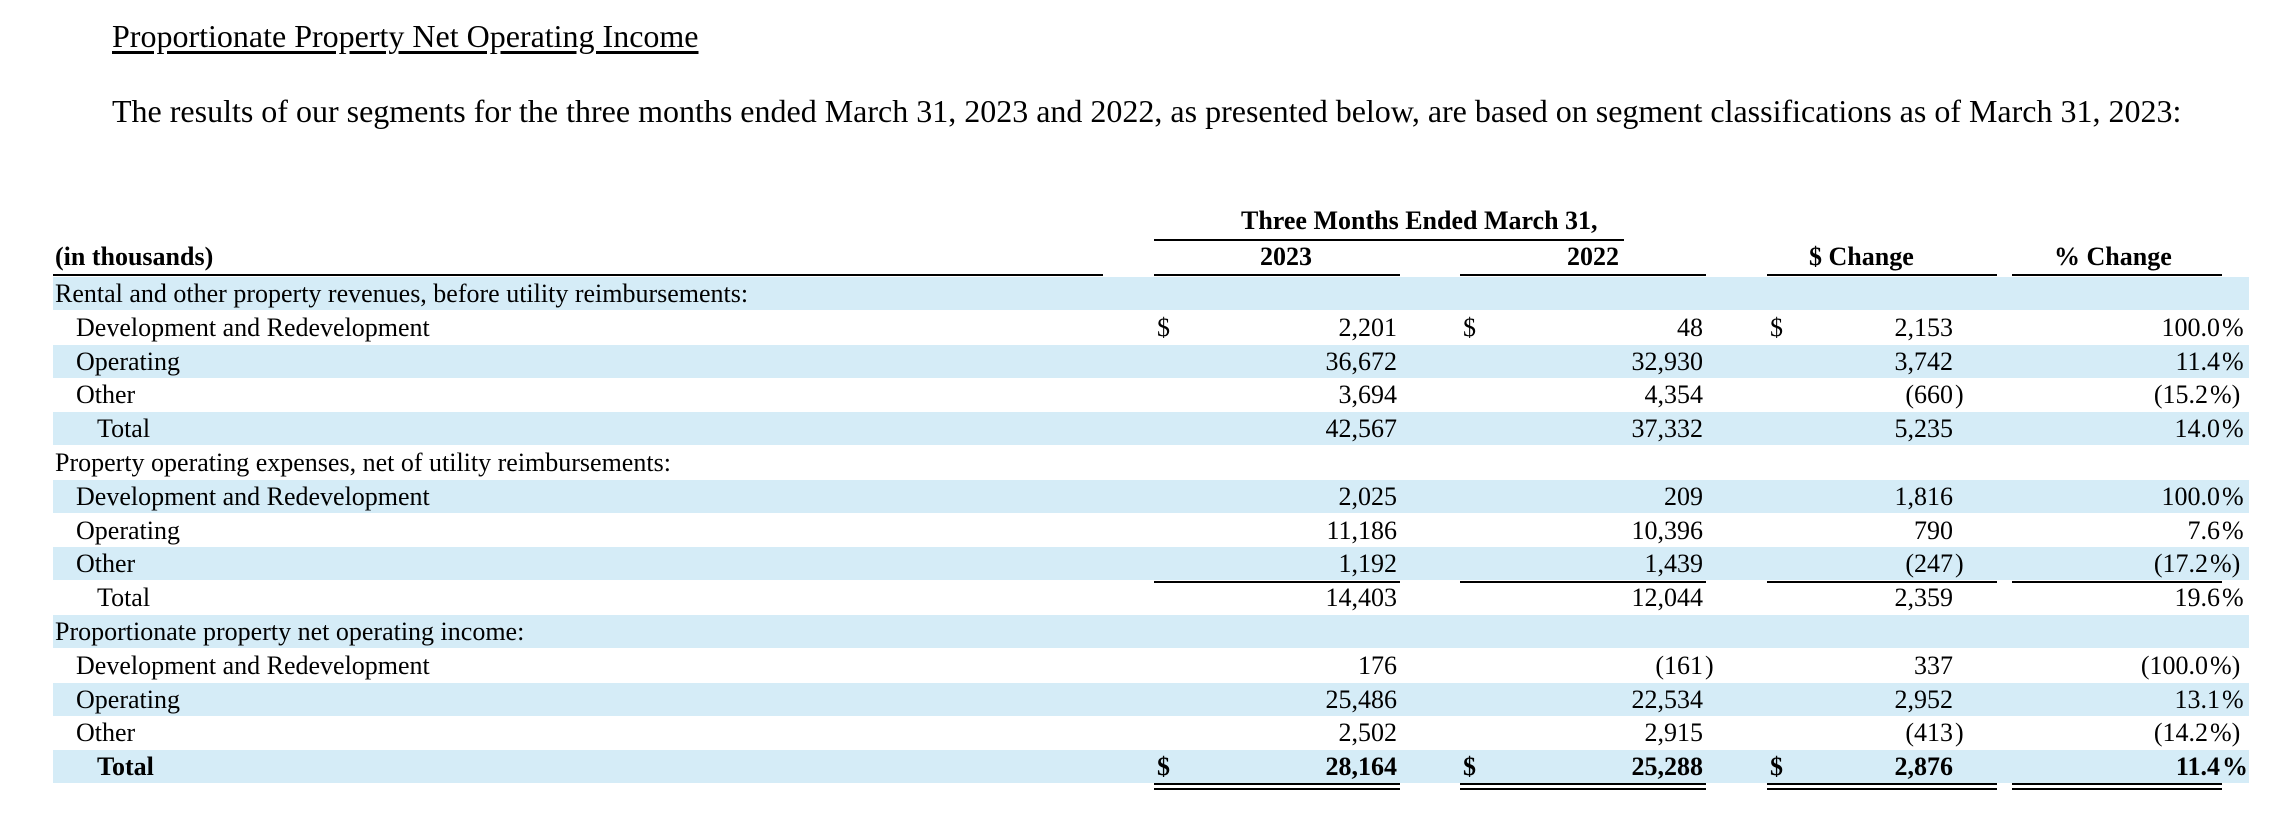  What do you see at coordinates (1377, 665) in the screenshot?
I see `value-2023: 176` at bounding box center [1377, 665].